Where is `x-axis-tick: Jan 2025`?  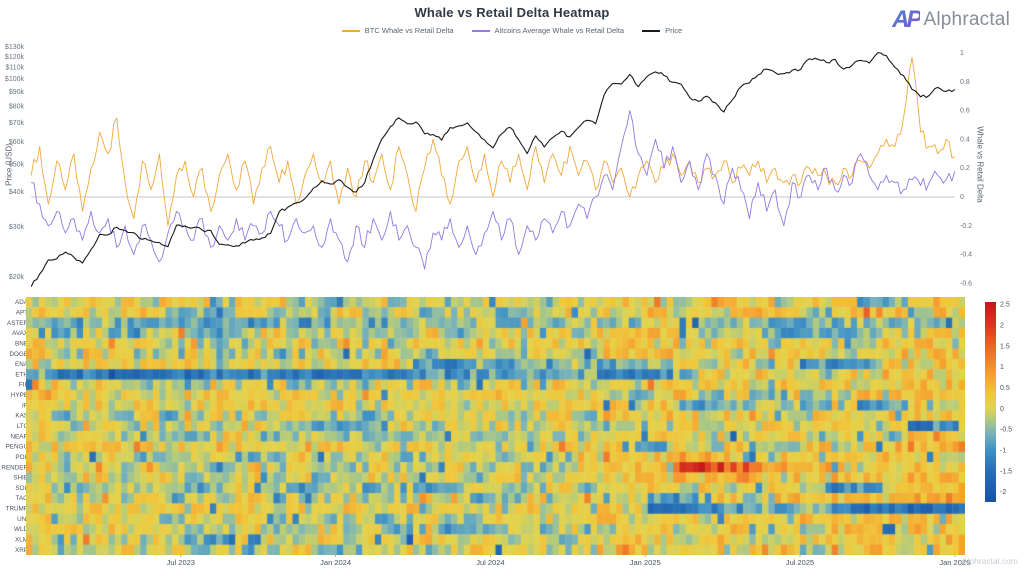
x-axis-tick: Jan 2025 is located at coordinates (645, 562).